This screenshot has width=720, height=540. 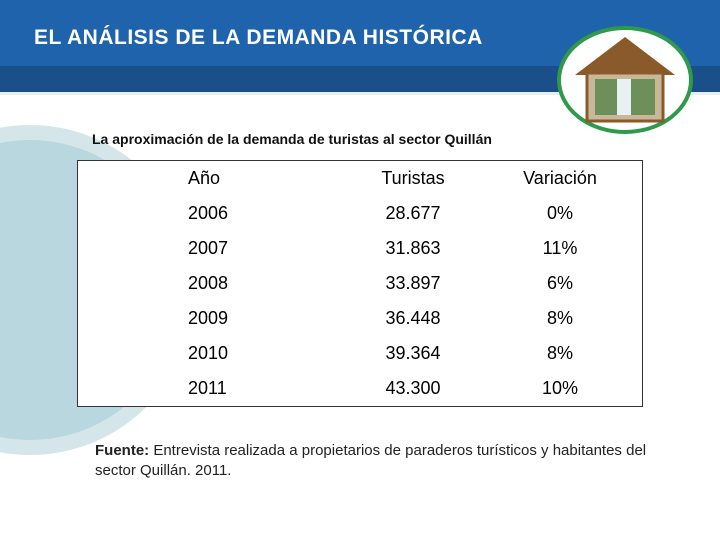 What do you see at coordinates (208, 213) in the screenshot?
I see `table-cell: 2006` at bounding box center [208, 213].